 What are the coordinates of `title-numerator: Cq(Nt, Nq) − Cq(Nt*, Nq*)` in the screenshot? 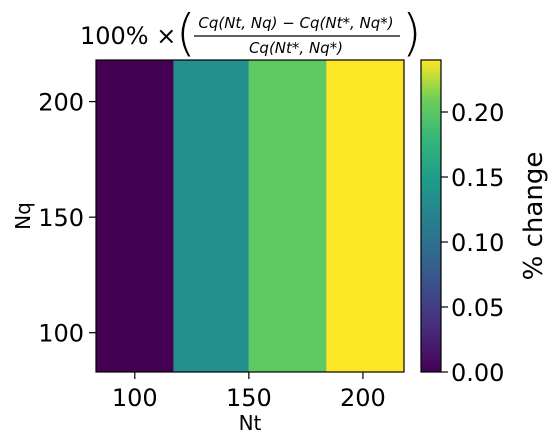 It's located at (295, 23).